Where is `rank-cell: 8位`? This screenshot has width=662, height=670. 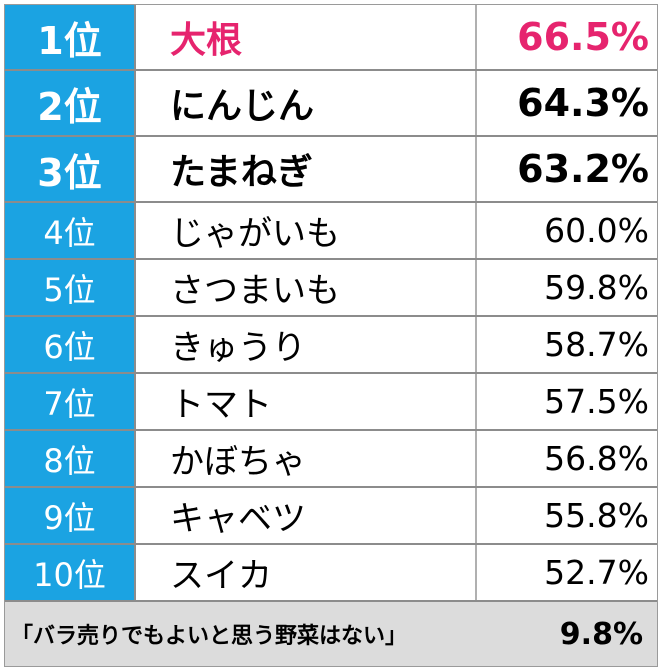
rank-cell: 8位 is located at coordinates (70, 458).